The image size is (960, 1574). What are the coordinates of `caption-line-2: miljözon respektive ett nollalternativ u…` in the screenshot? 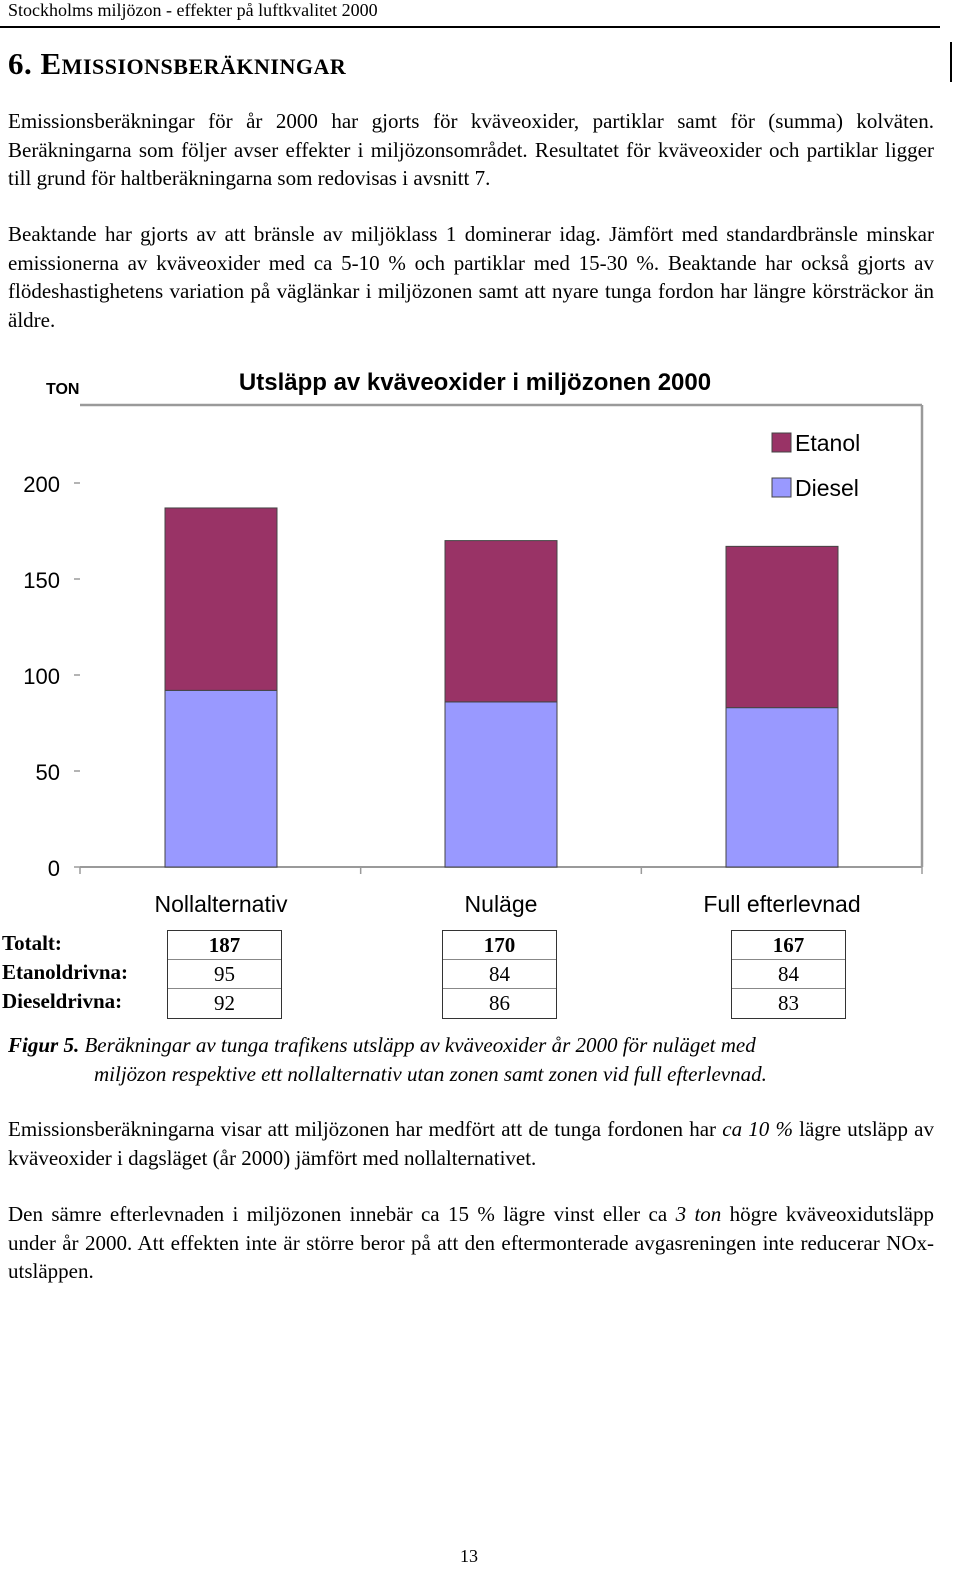 It's located at (430, 1074).